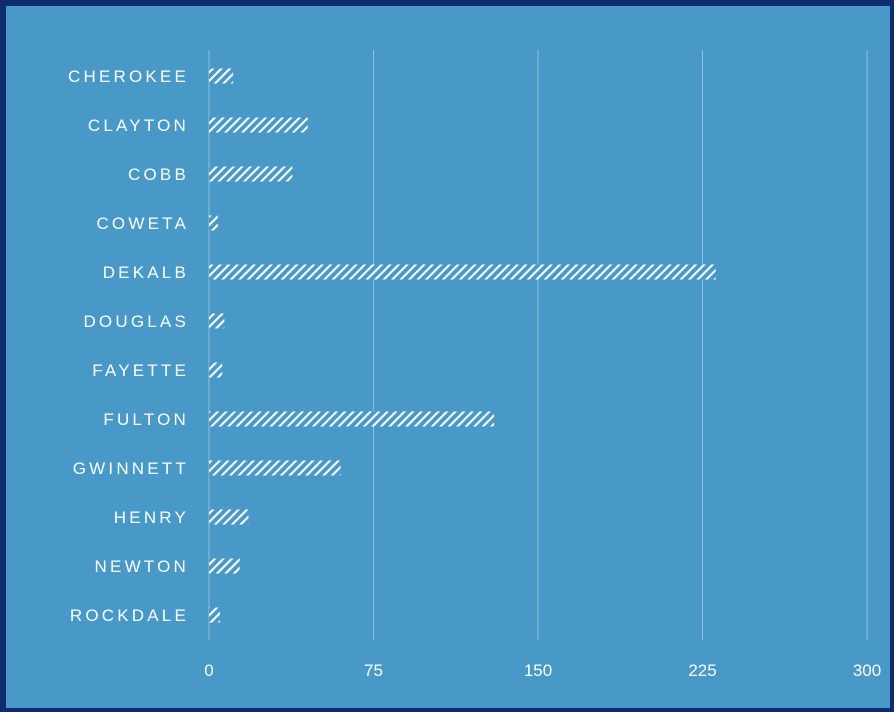  Describe the element at coordinates (151, 517) in the screenshot. I see `category-label: HENRY` at that location.